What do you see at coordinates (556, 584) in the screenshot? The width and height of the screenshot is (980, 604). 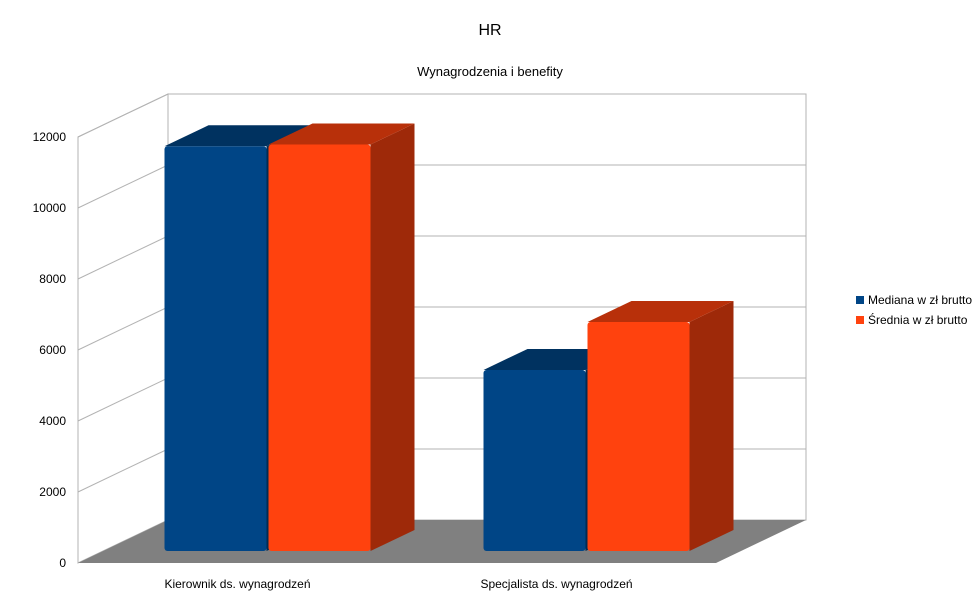 I see `x-tick-label: Specjalista ds. wynagrodzeń` at bounding box center [556, 584].